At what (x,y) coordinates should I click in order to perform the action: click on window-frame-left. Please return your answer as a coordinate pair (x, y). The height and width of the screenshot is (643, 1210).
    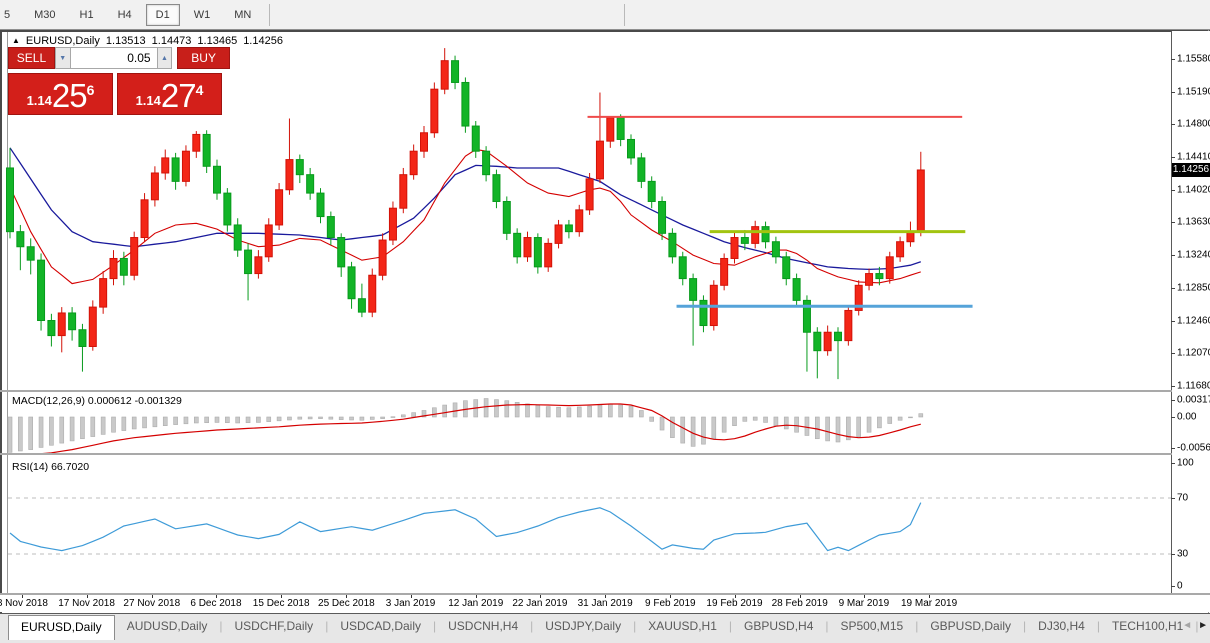
    Looking at the image, I should click on (1, 321).